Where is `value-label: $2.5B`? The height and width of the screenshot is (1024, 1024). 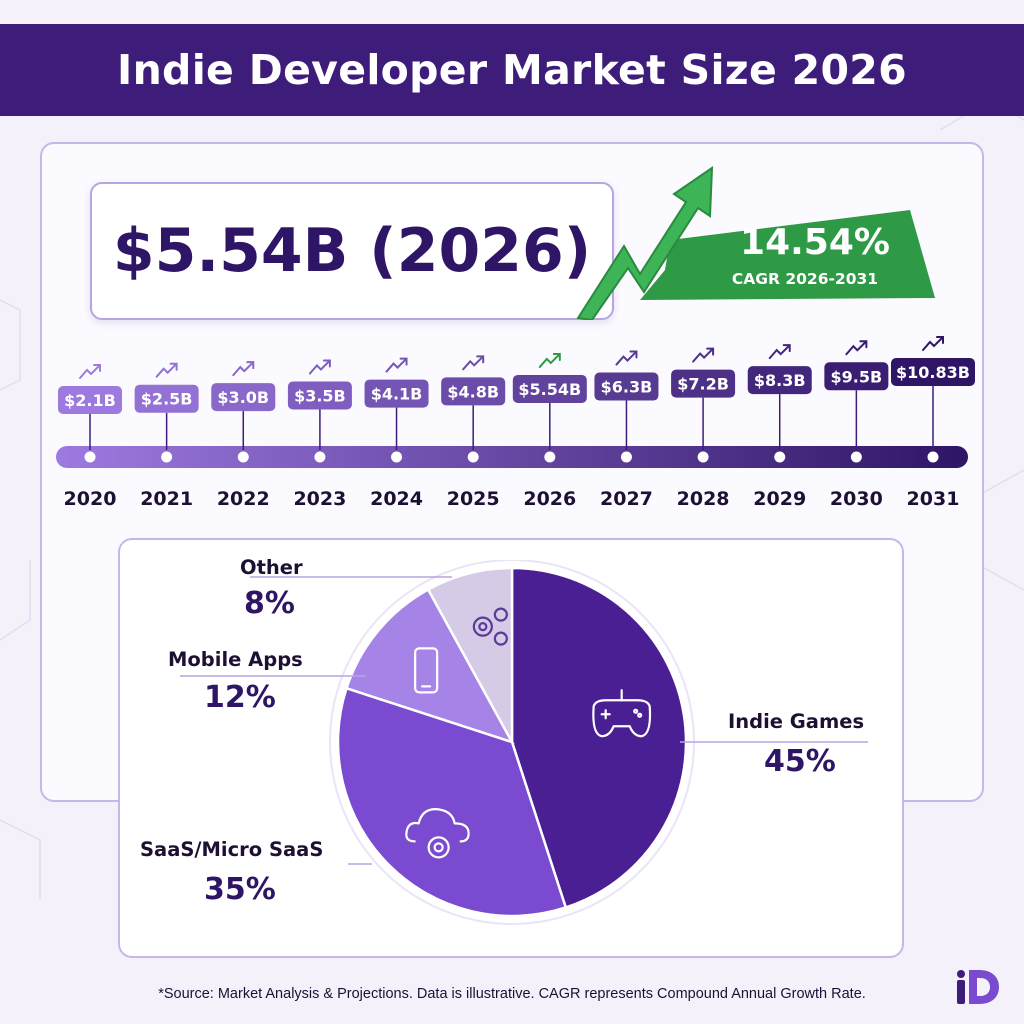
value-label: $2.5B is located at coordinates (167, 399).